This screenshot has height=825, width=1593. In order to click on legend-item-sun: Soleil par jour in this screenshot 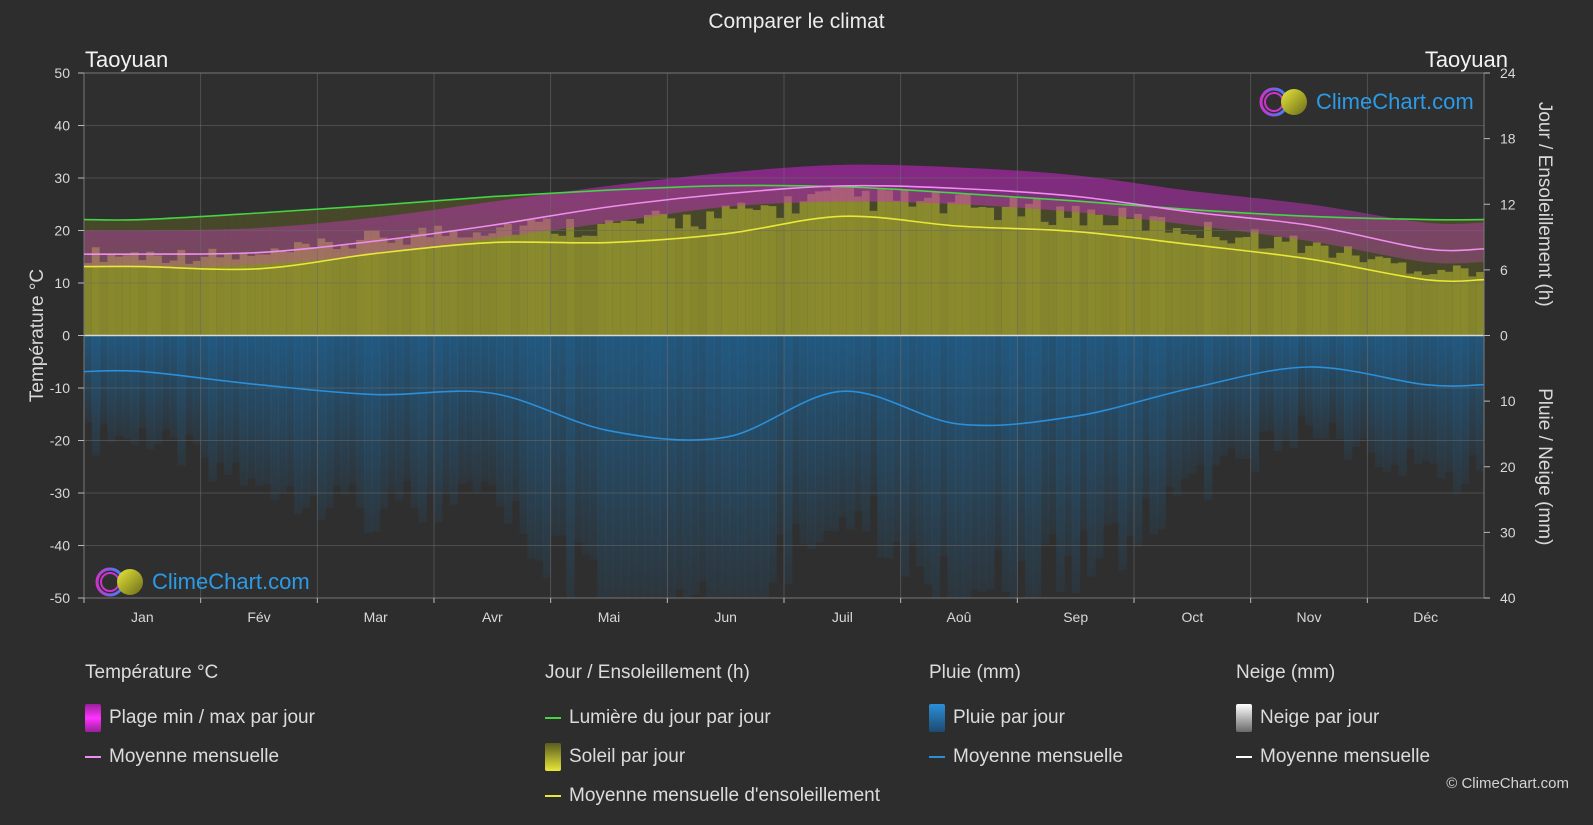, I will do `click(712, 756)`.